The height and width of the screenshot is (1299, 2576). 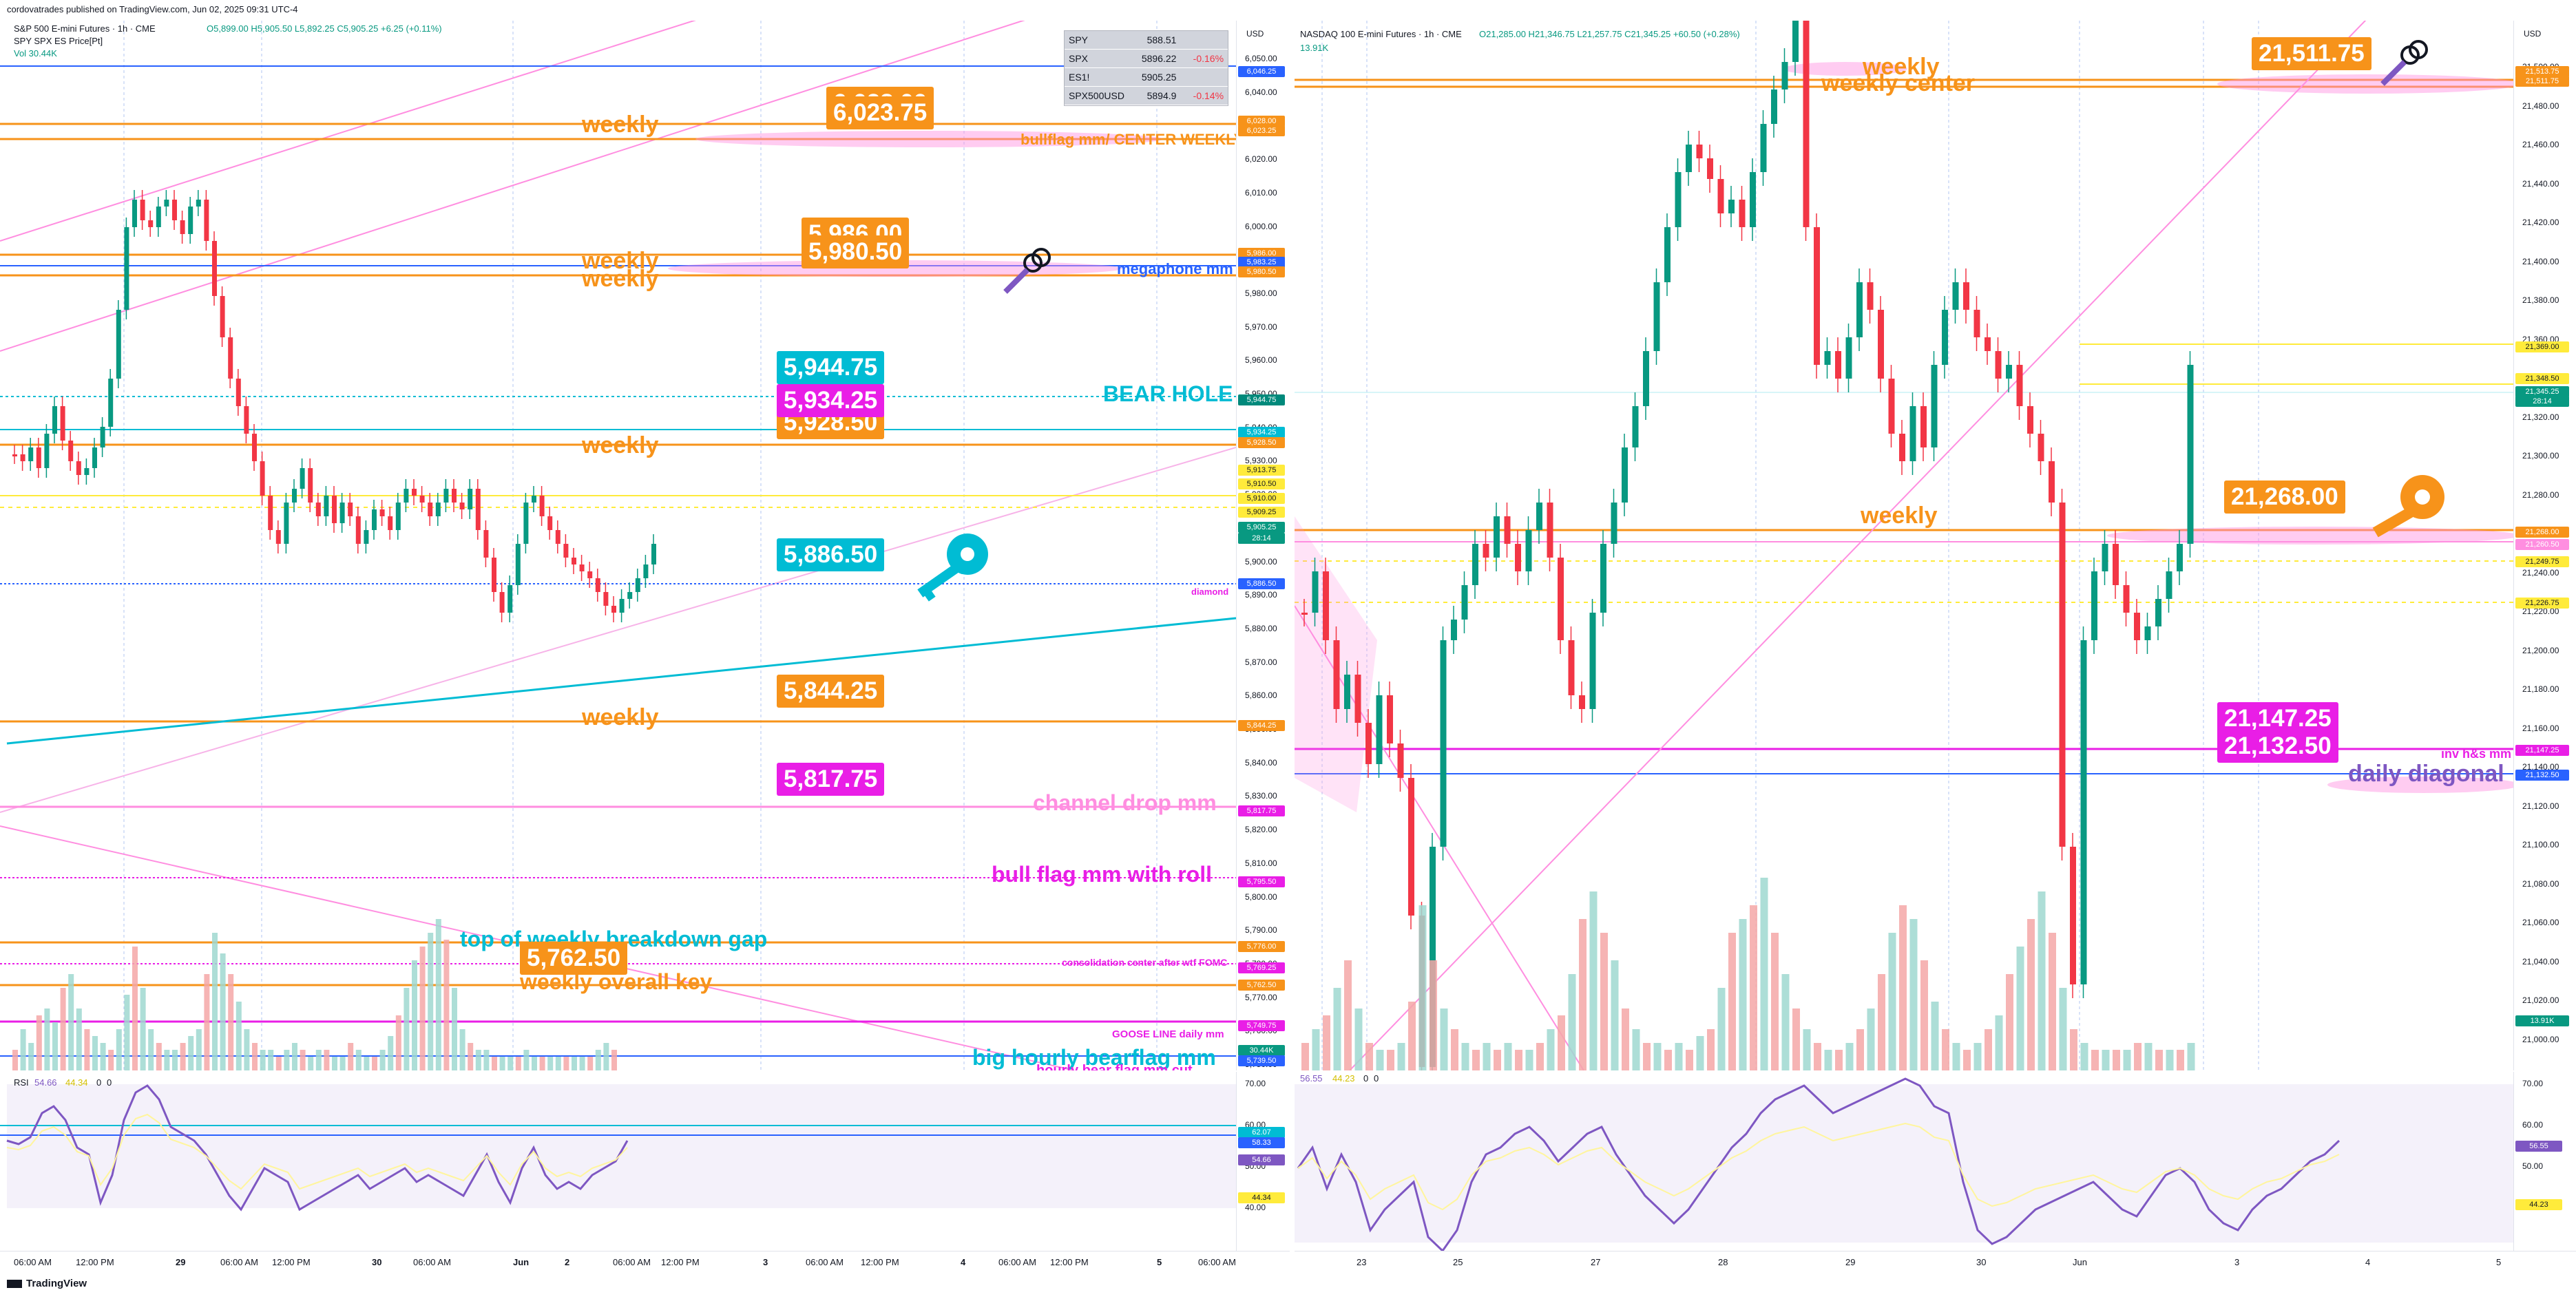 What do you see at coordinates (2533, 1125) in the screenshot?
I see `rsi-tick-label: 60.00` at bounding box center [2533, 1125].